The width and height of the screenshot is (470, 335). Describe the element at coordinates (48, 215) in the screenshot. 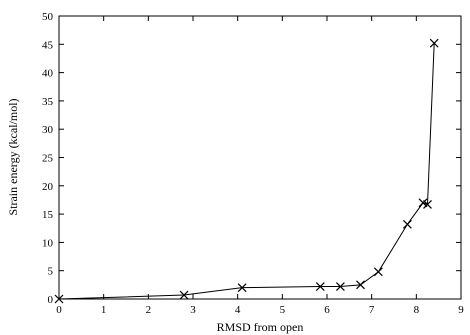

I see `y-tick-label: 15` at that location.